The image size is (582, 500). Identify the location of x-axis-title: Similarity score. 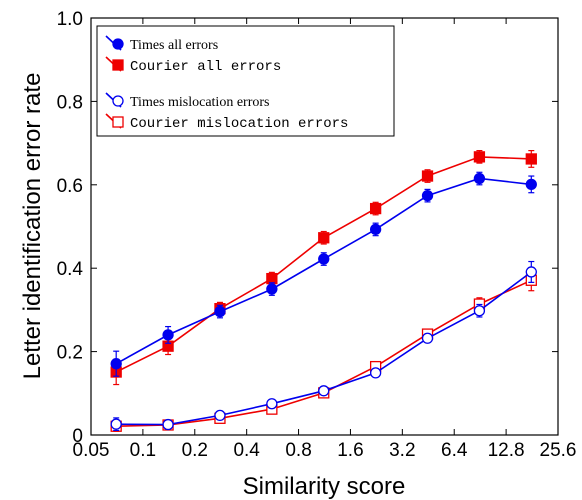
(324, 486).